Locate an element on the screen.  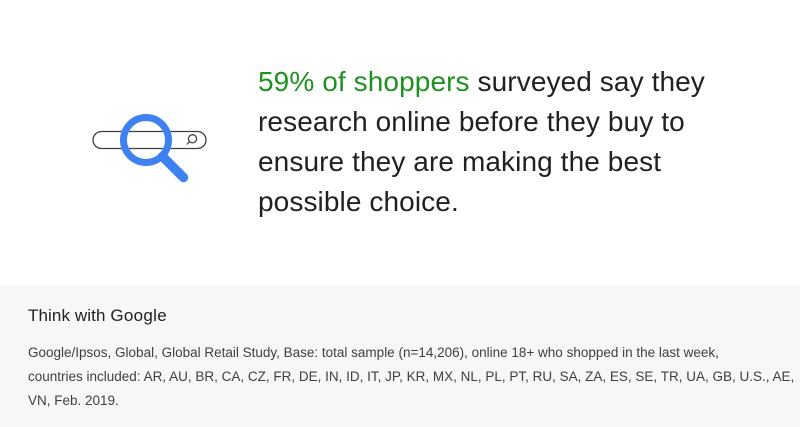
statistic-line: possible choice. is located at coordinates (358, 201).